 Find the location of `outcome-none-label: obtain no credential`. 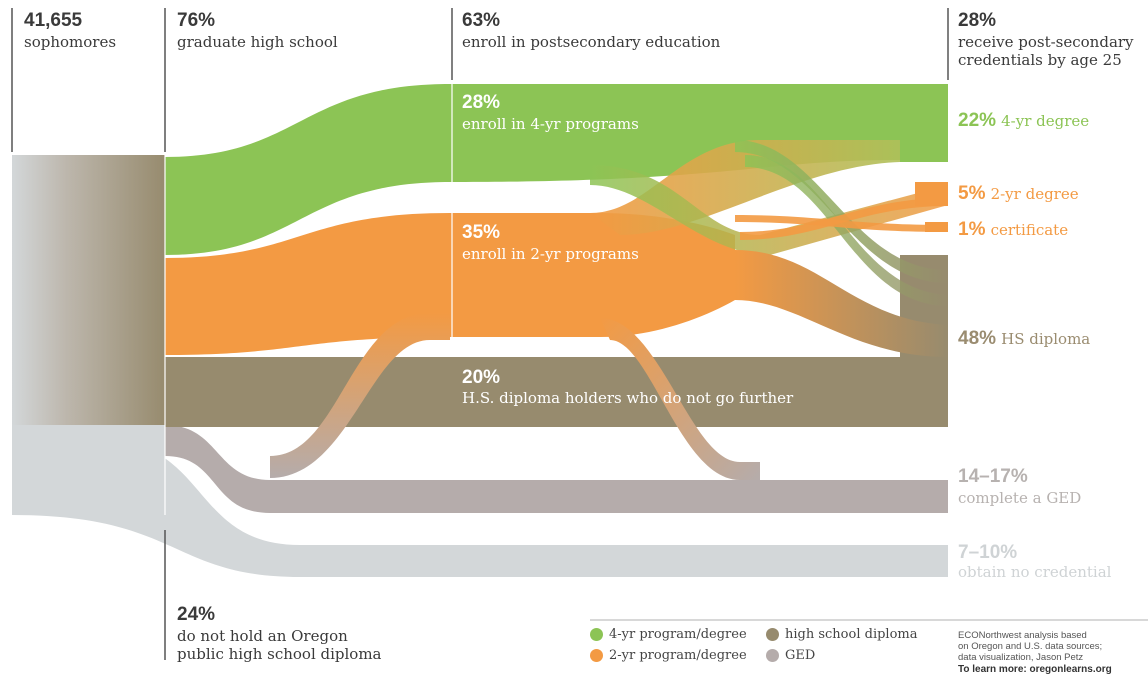

outcome-none-label: obtain no credential is located at coordinates (1035, 572).